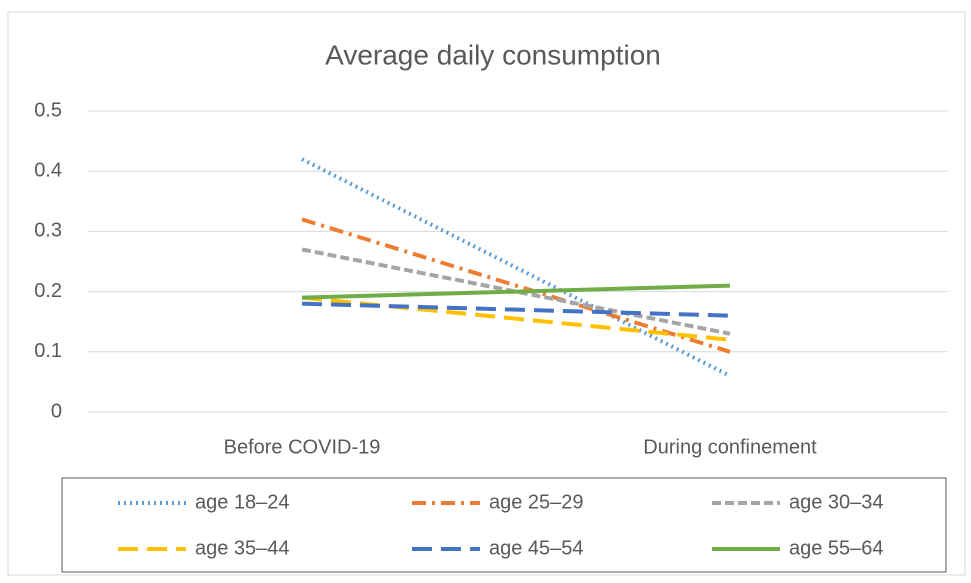 The image size is (971, 583). I want to click on chart-title: Average daily consumption, so click(493, 54).